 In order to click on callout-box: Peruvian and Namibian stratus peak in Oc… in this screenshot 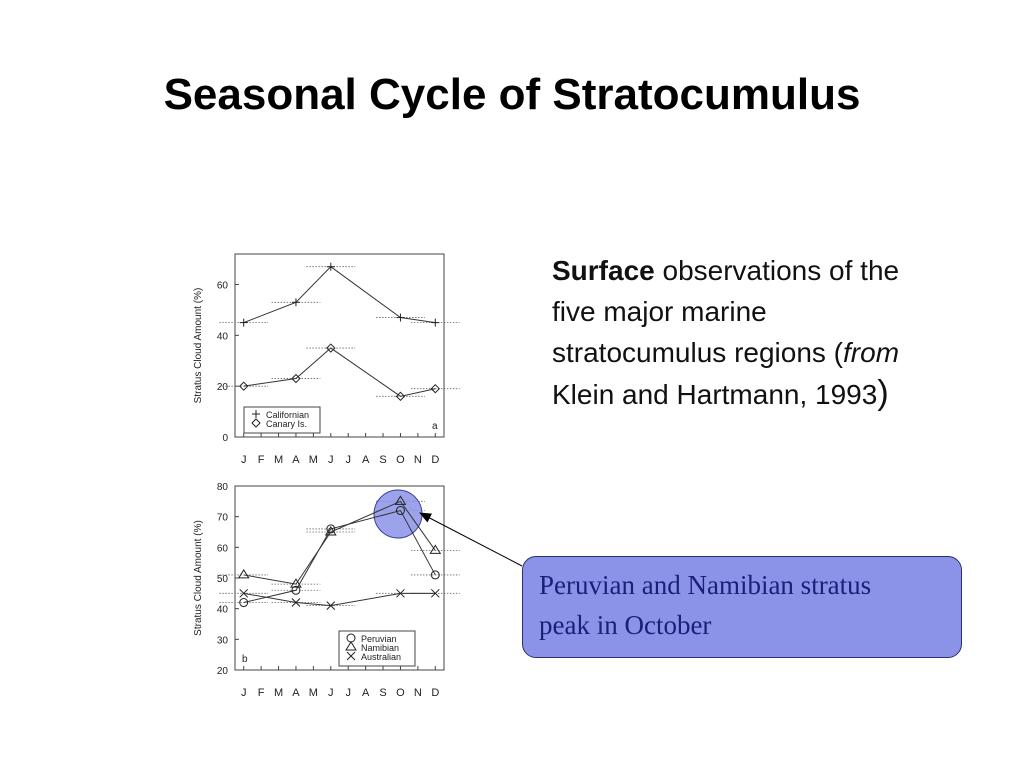, I will do `click(742, 607)`.